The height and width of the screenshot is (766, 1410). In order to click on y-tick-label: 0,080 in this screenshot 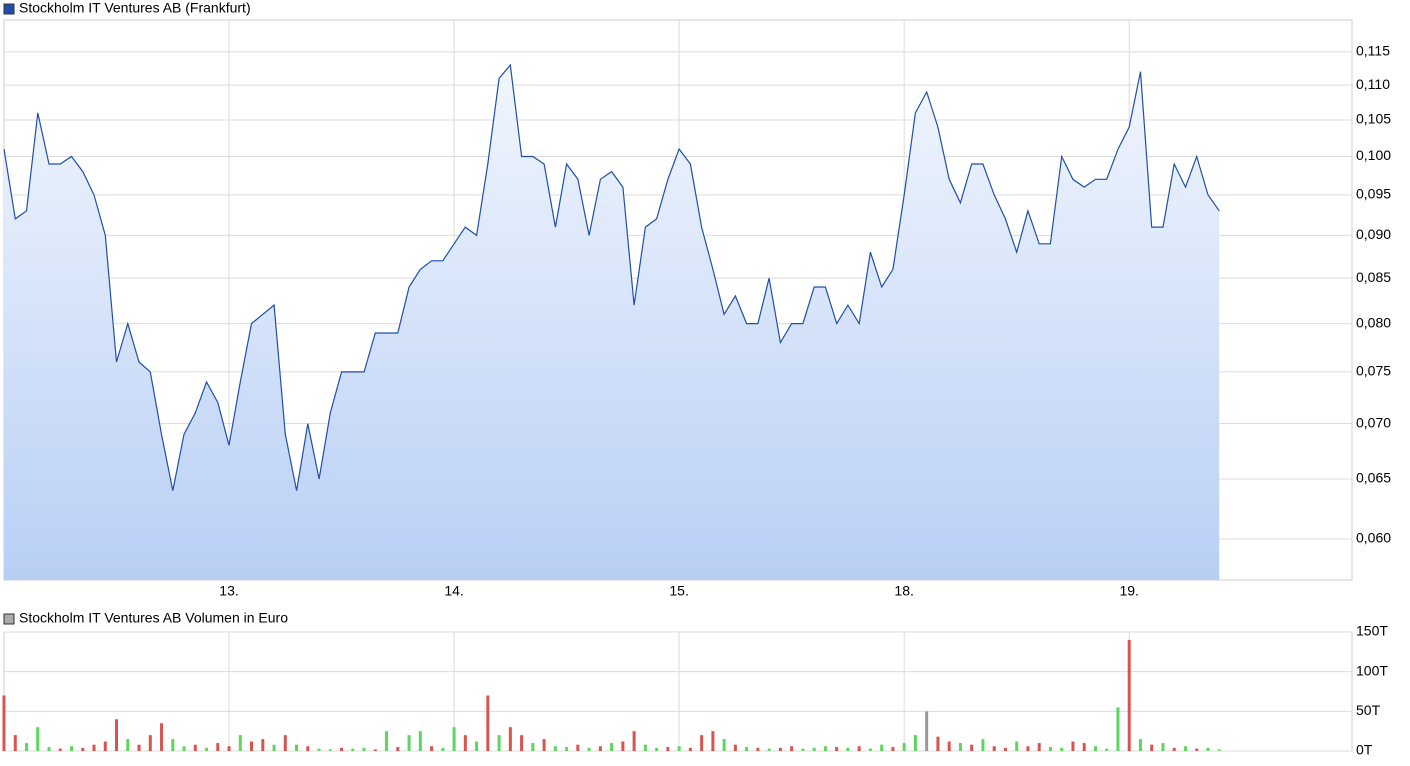, I will do `click(1373, 322)`.